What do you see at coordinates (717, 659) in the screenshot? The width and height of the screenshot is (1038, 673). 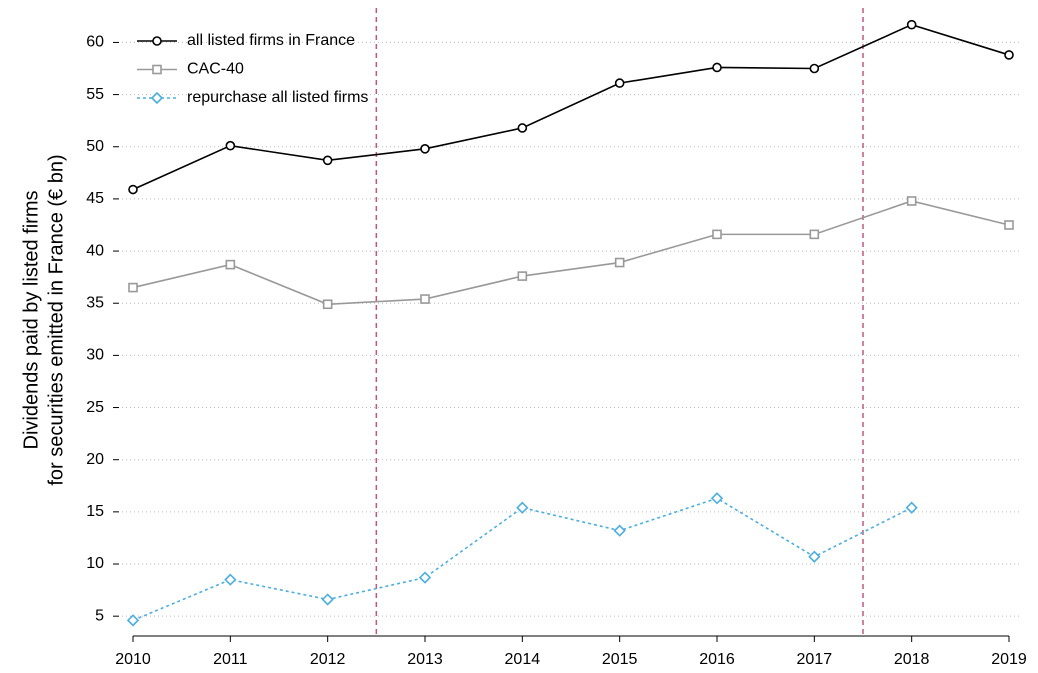 I see `x-tick-label: 2016` at bounding box center [717, 659].